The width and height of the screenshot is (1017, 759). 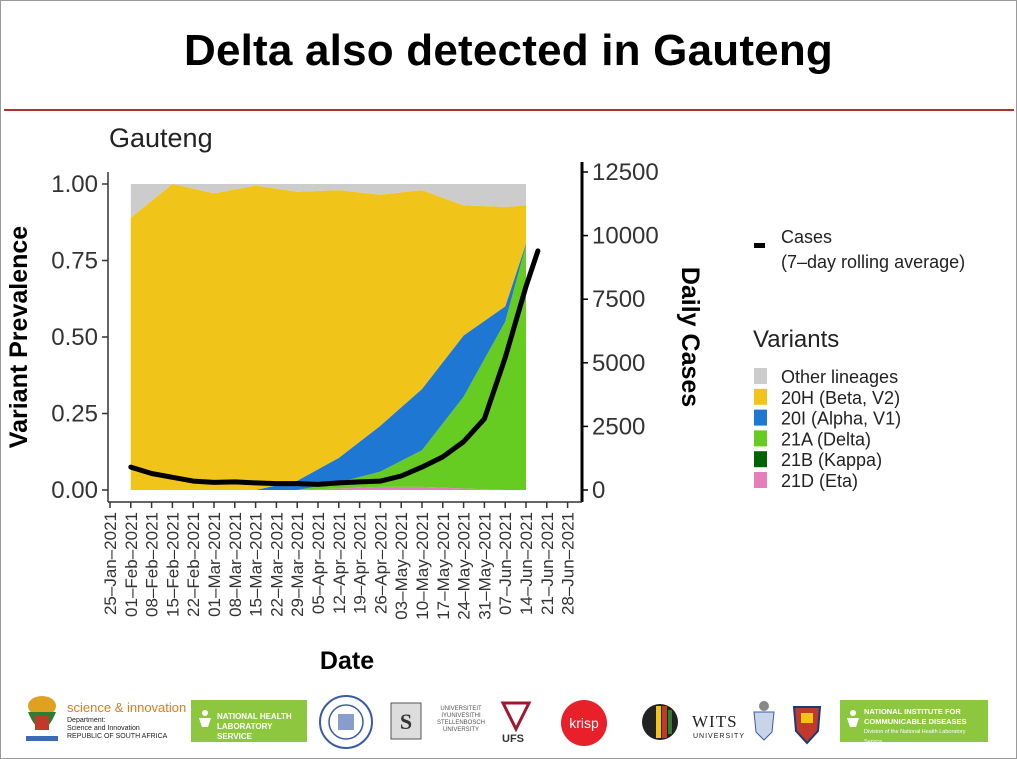 What do you see at coordinates (256, 564) in the screenshot?
I see `x-tick-label: 15–Mar–2021` at bounding box center [256, 564].